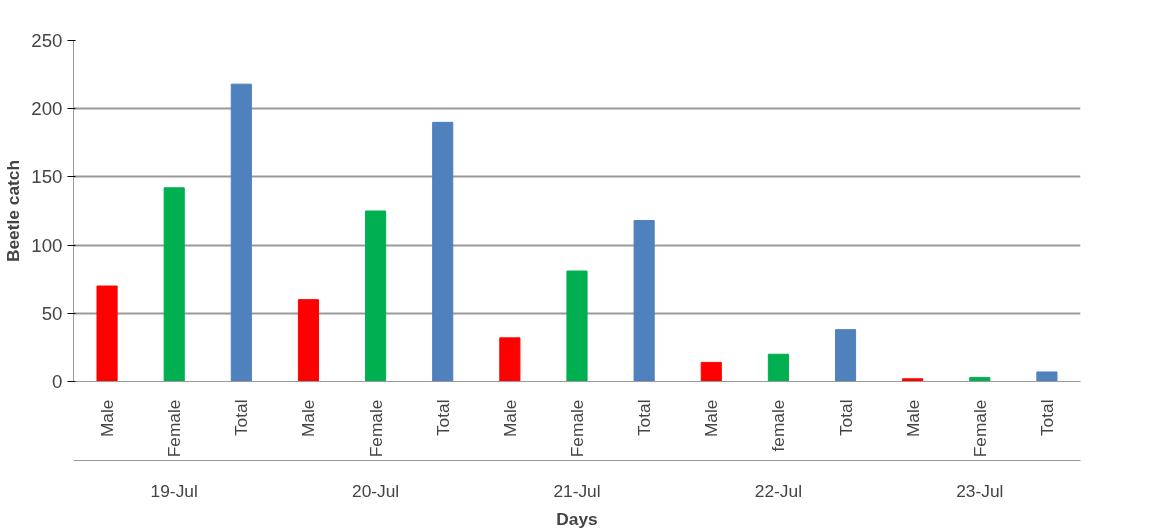  I want to click on y-tick-label: 150, so click(47, 177).